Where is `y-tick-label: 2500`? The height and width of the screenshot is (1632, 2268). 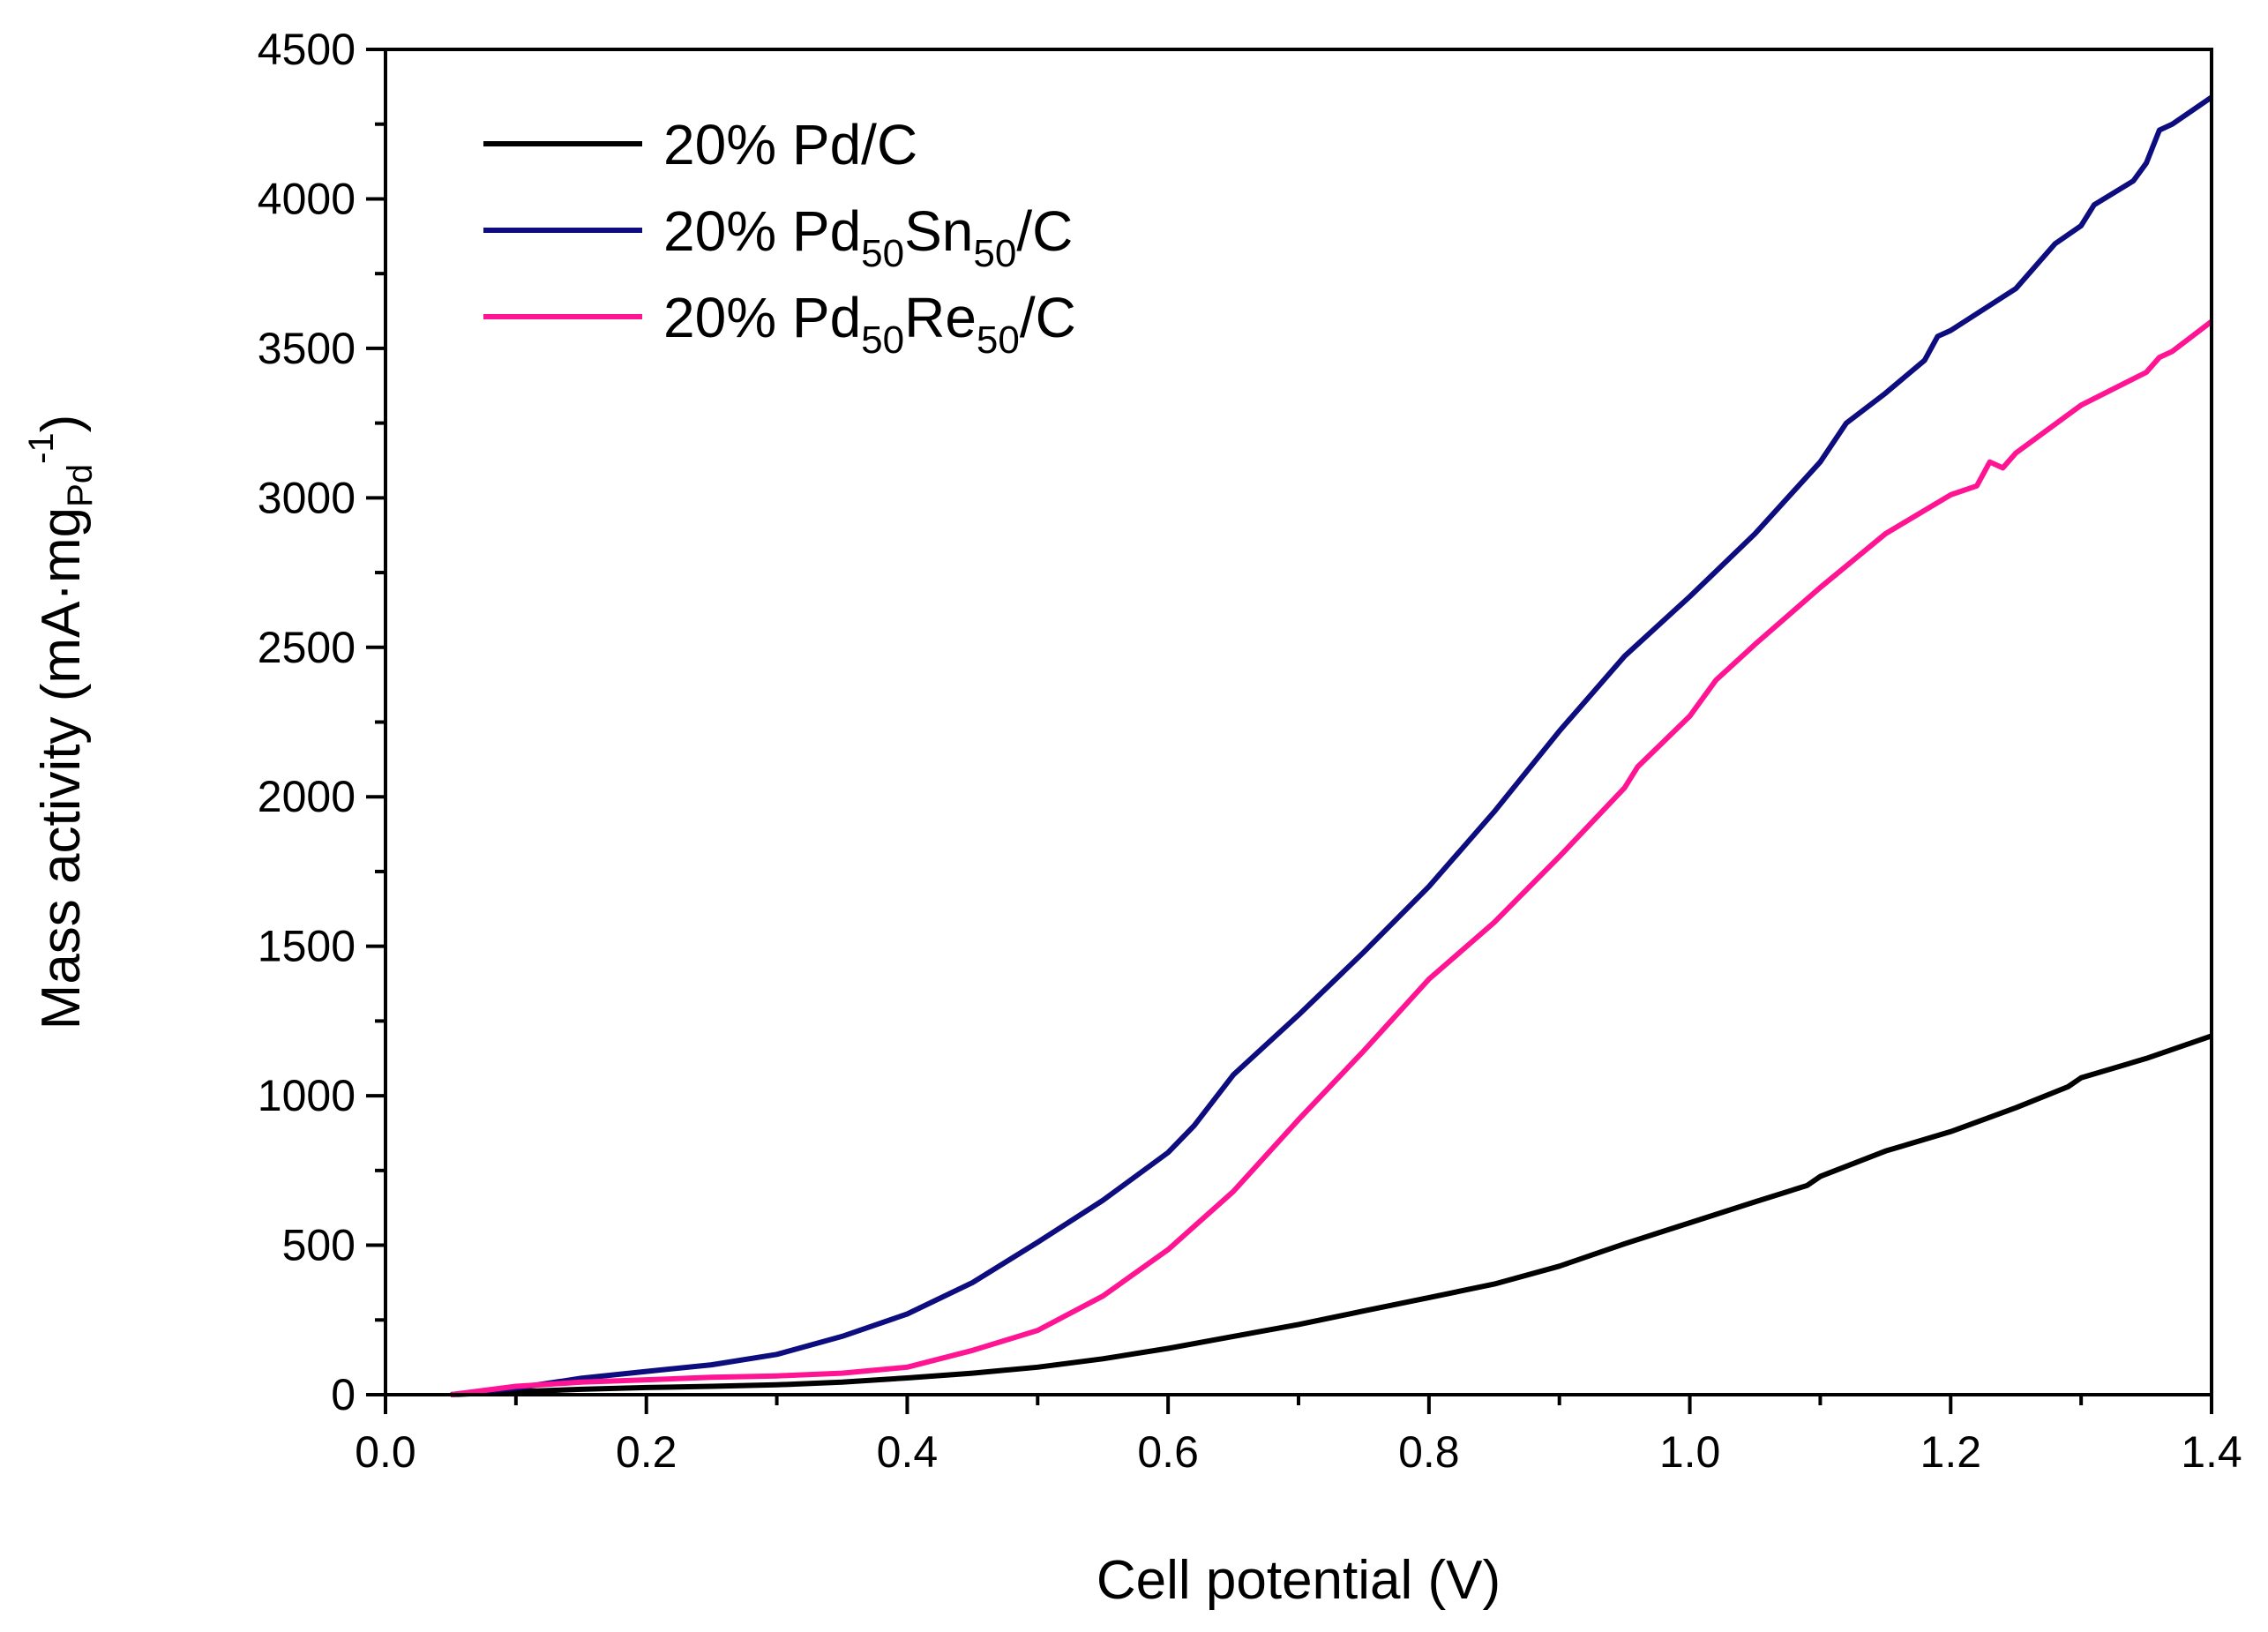 y-tick-label: 2500 is located at coordinates (307, 647).